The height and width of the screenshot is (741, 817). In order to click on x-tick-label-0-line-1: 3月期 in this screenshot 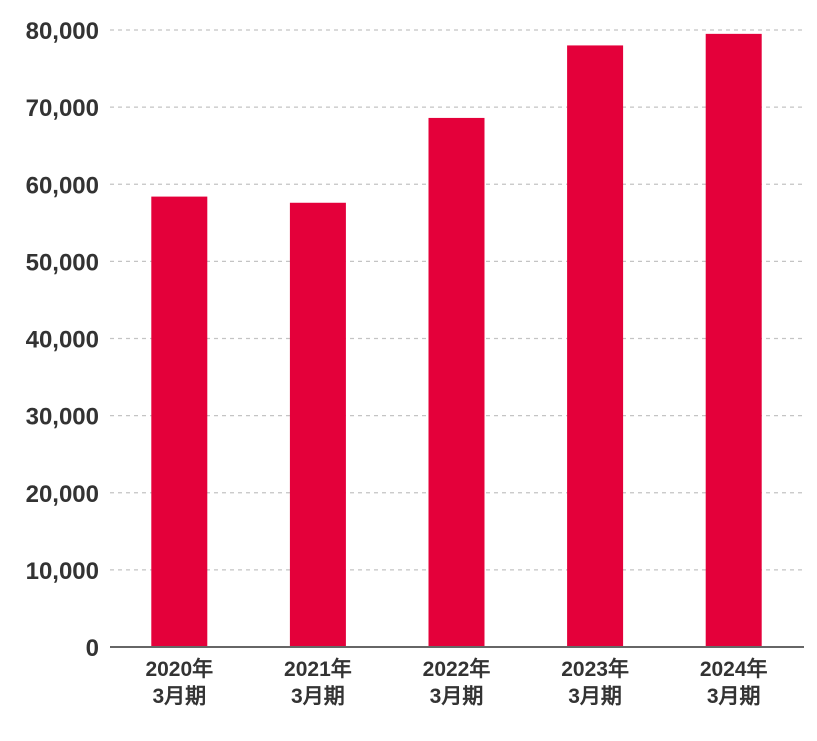, I will do `click(179, 696)`.